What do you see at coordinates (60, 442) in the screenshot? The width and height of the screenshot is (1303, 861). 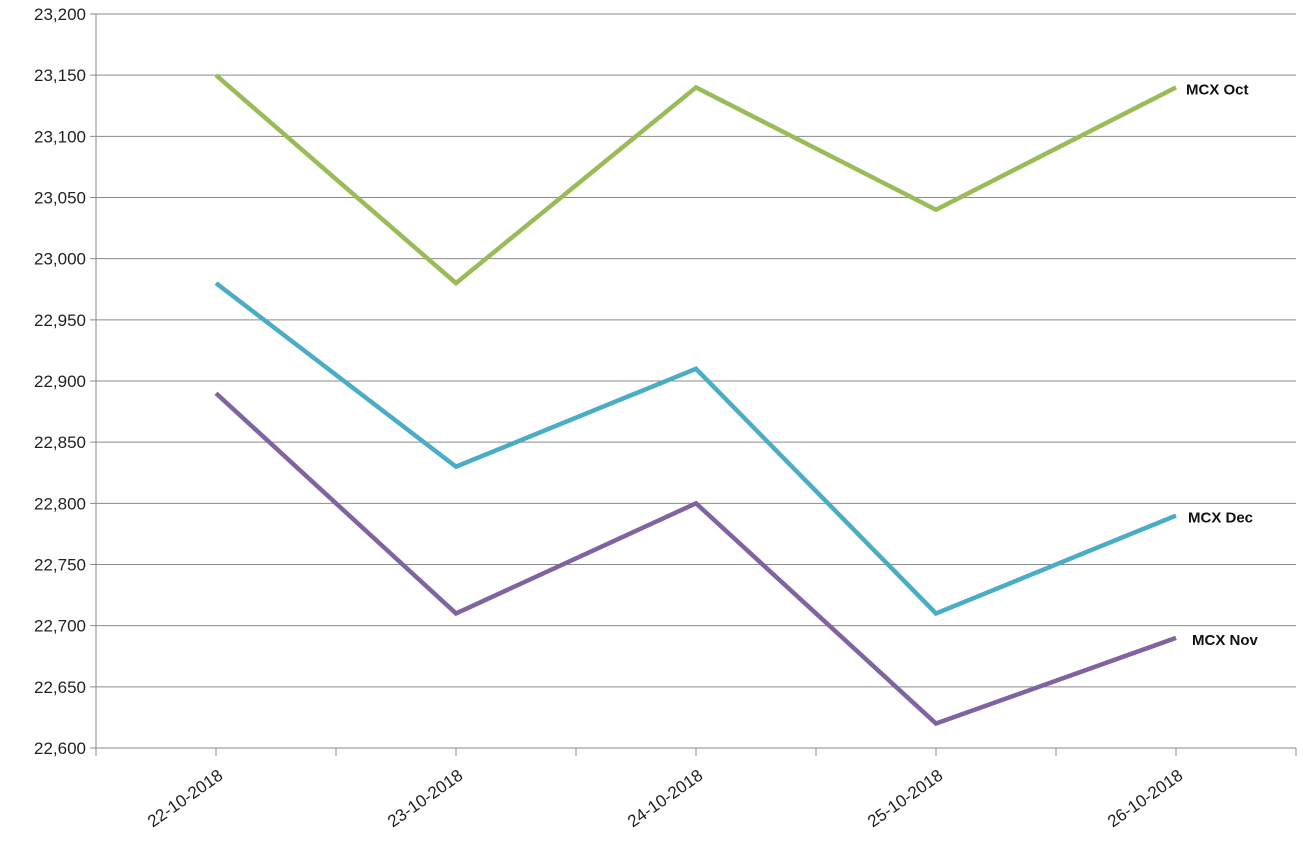 I see `y-tick-label: 22,850` at bounding box center [60, 442].